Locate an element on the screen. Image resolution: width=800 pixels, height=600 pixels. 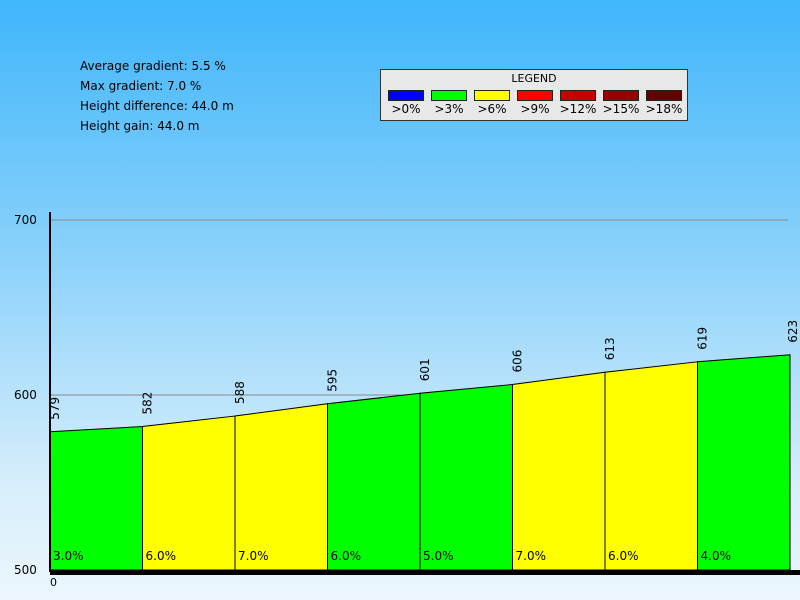
legend: LEGEND >0% >3% >6% >9% >12% >15% >18% is located at coordinates (534, 95).